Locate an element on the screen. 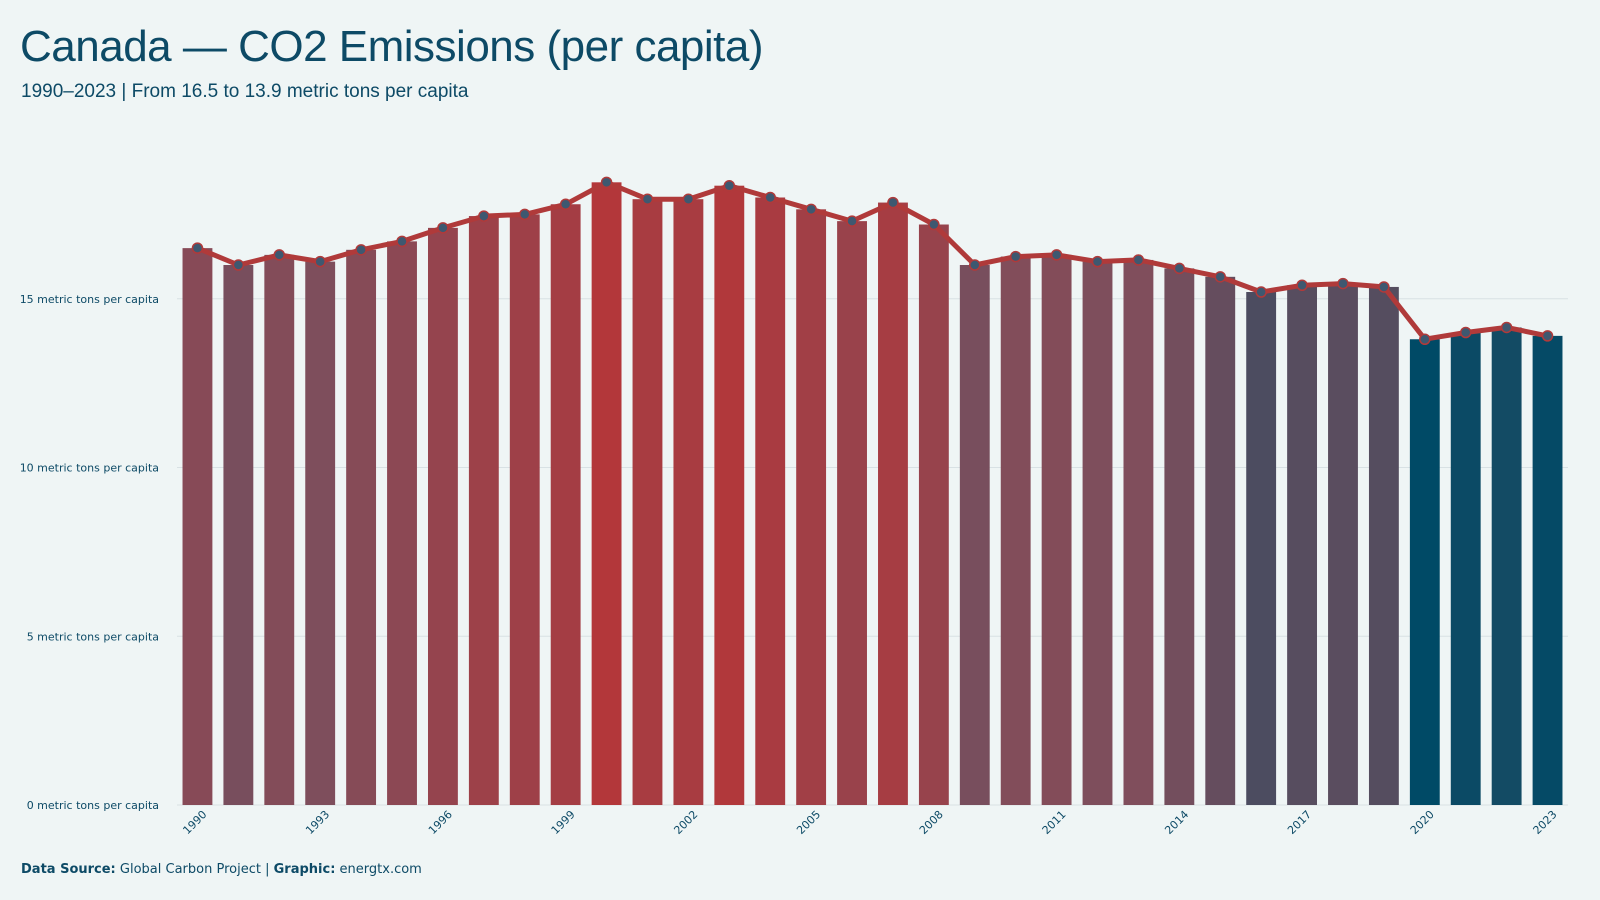 This screenshot has height=900, width=1600. bar-2011 is located at coordinates (1056, 529).